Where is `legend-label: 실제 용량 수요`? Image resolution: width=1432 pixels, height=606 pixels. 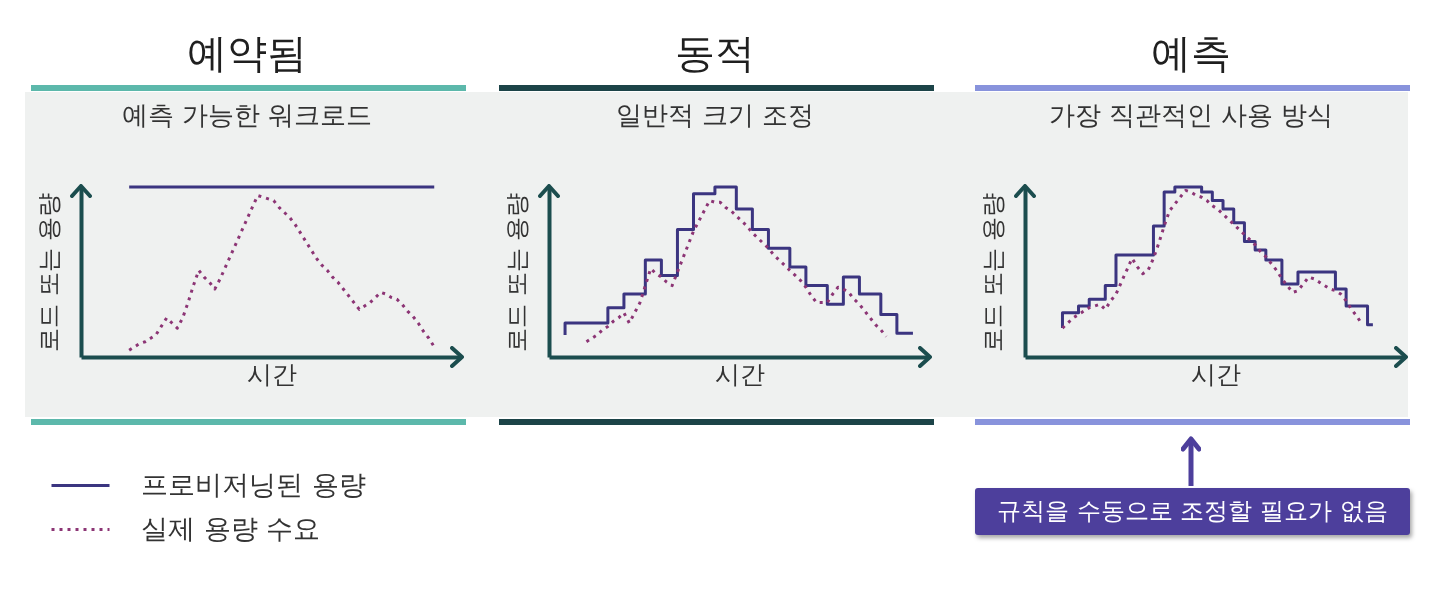 legend-label: 실제 용량 수요 is located at coordinates (231, 528).